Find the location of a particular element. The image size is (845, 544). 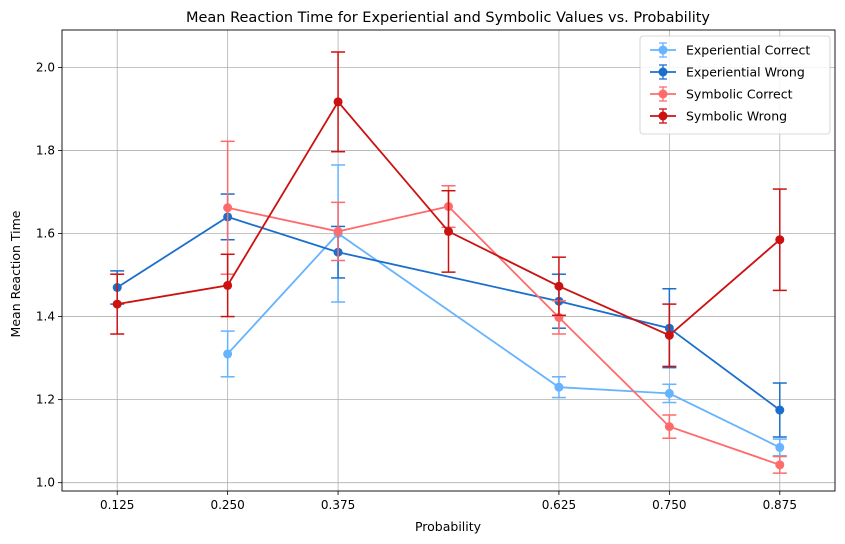

y-tick-label: 1.8 is located at coordinates (45, 150).